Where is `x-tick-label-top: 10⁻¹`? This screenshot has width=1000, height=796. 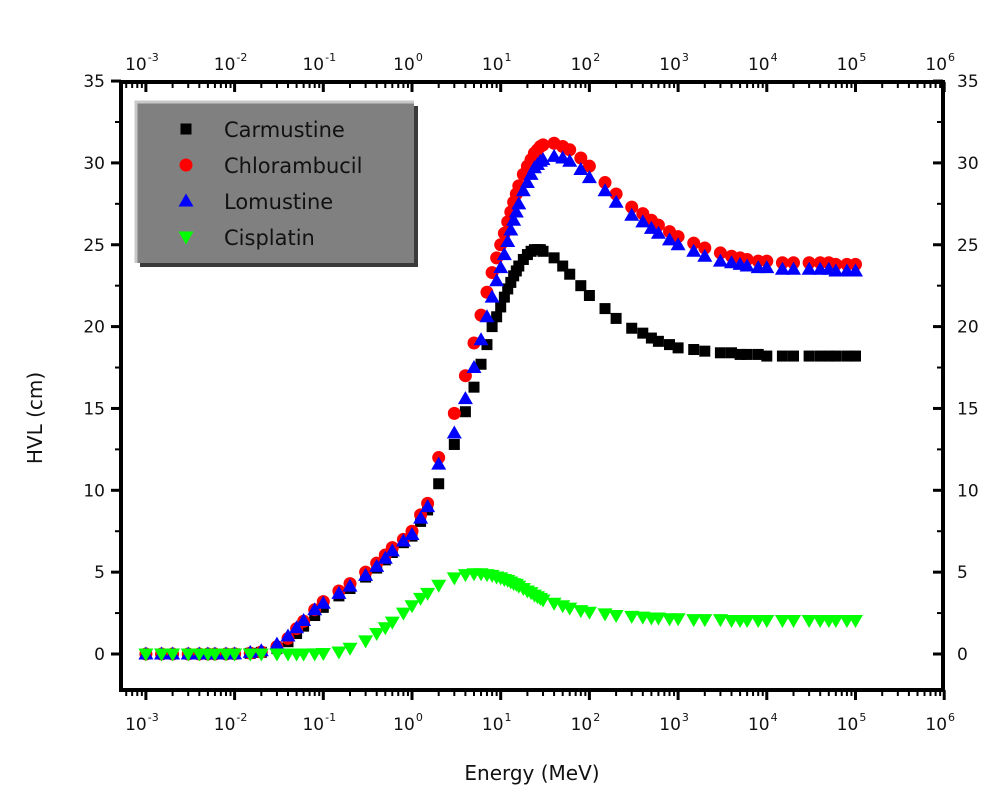
x-tick-label-top: 10⁻¹ is located at coordinates (319, 63).